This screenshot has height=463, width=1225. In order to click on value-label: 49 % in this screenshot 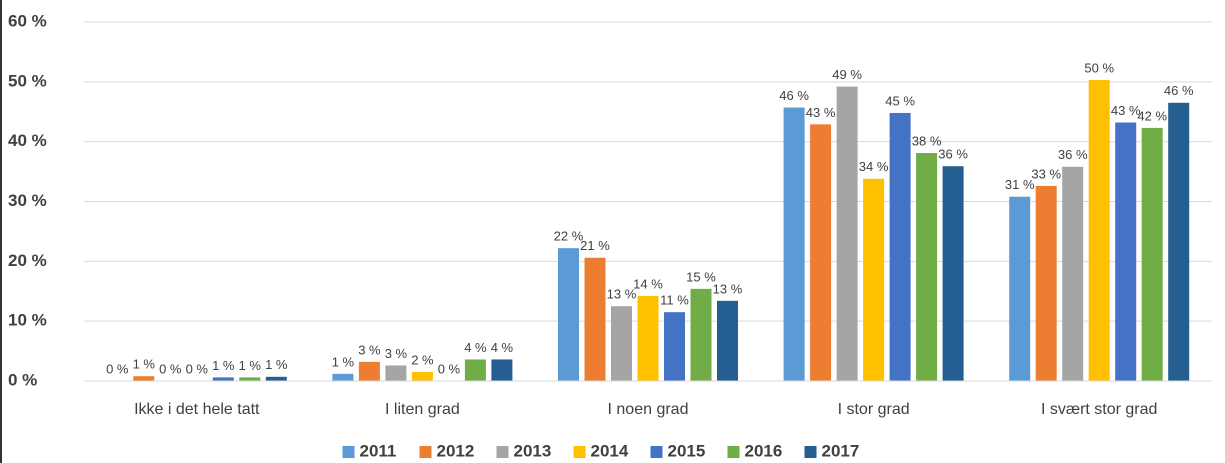, I will do `click(847, 74)`.